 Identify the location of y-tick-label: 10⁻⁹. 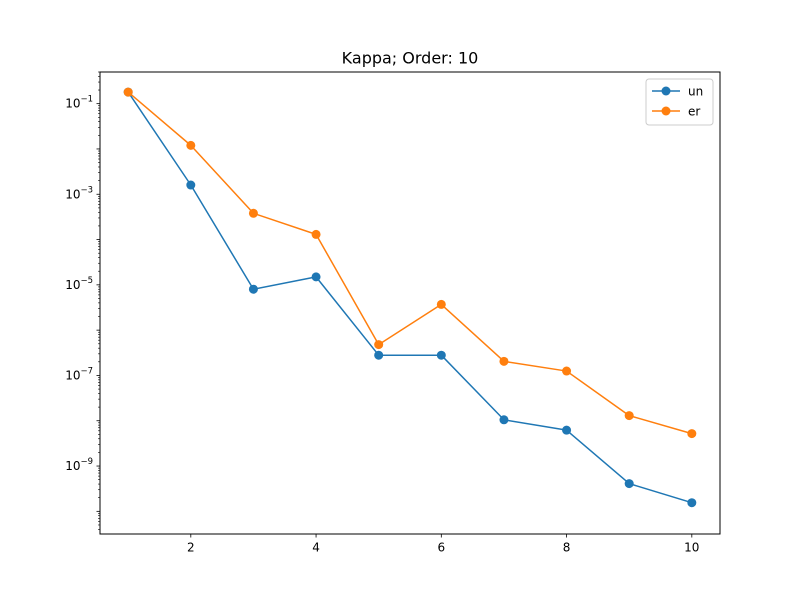
(79, 465).